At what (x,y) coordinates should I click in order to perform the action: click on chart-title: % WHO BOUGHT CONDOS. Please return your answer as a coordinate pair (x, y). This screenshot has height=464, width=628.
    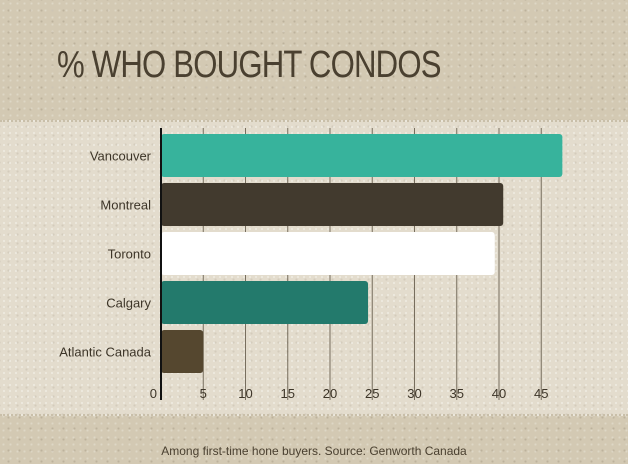
    Looking at the image, I should click on (249, 65).